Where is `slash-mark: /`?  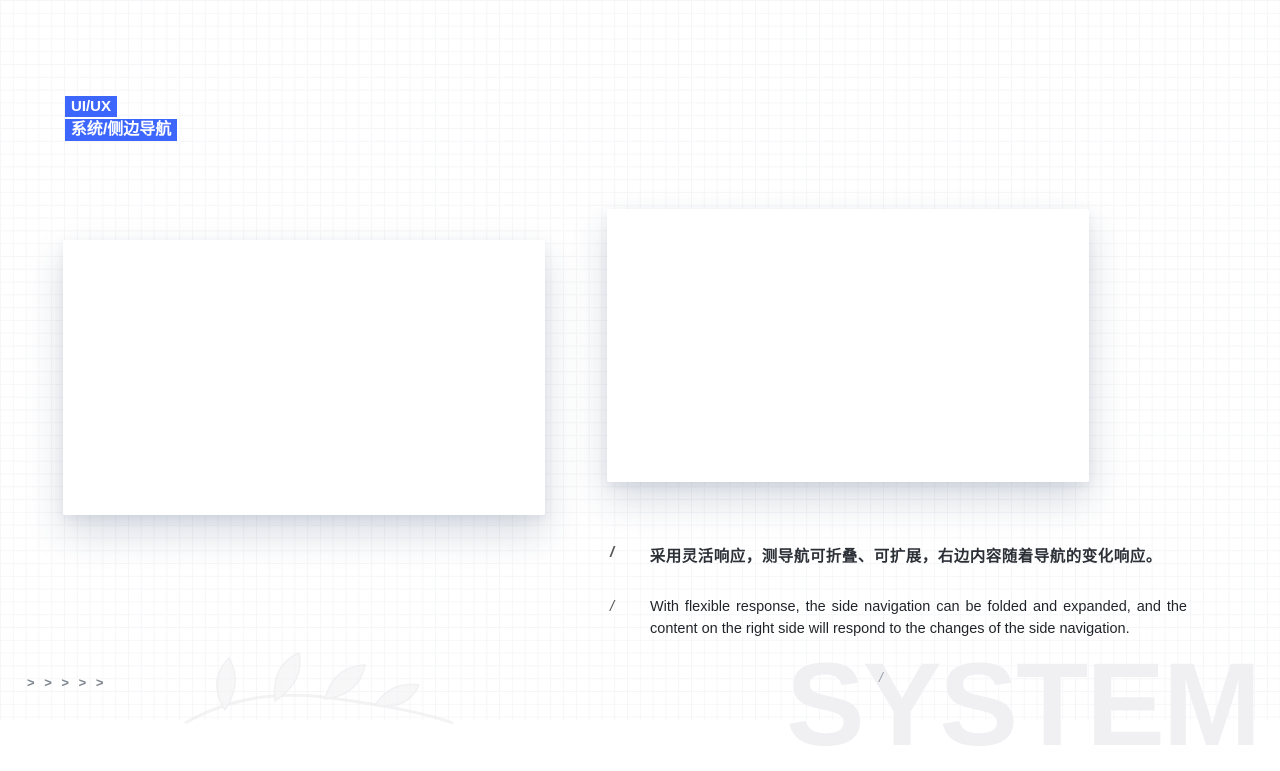
slash-mark: / is located at coordinates (881, 677).